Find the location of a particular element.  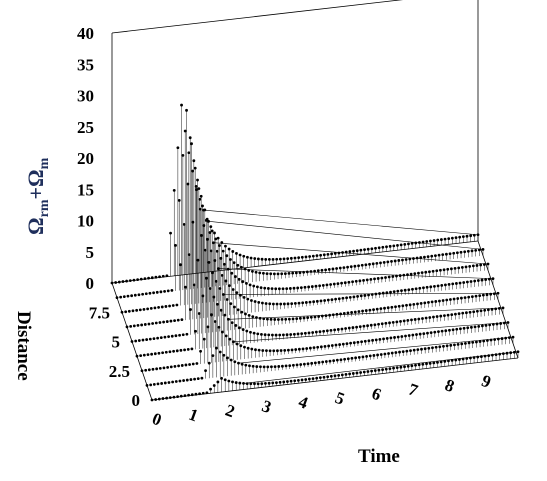

x-tick-label: 1 is located at coordinates (193, 415).